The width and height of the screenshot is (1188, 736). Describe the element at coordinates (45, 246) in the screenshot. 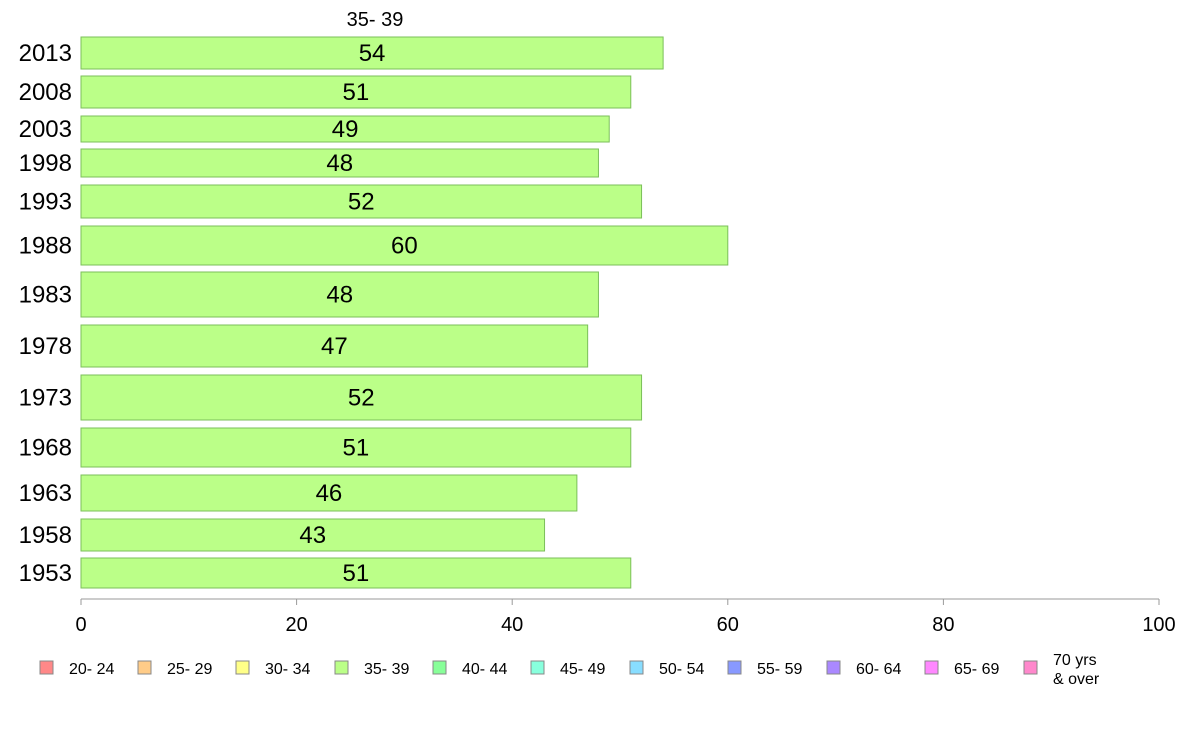

I see `category-label: 1988` at that location.